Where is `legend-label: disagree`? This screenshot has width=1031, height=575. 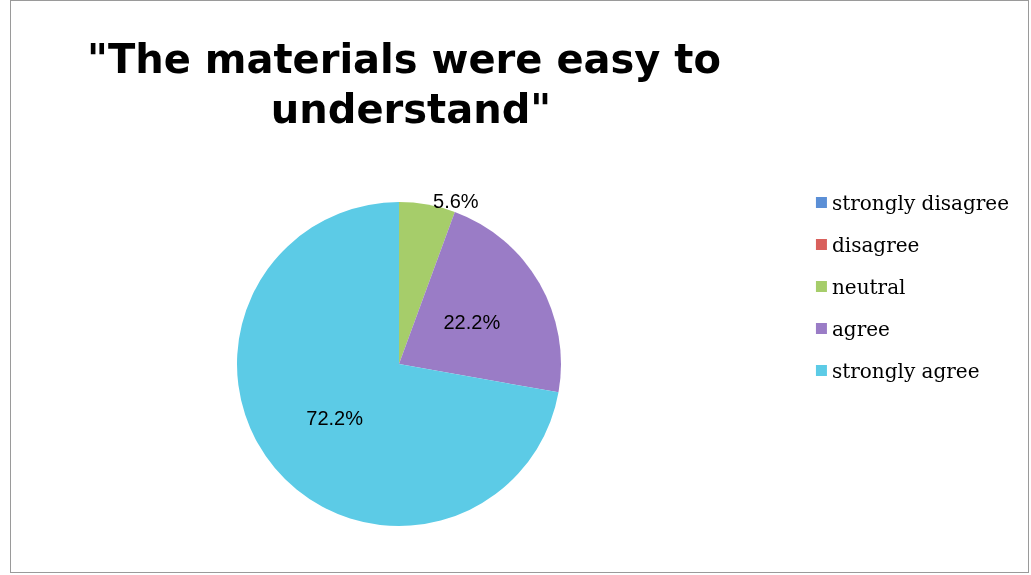 legend-label: disagree is located at coordinates (875, 244).